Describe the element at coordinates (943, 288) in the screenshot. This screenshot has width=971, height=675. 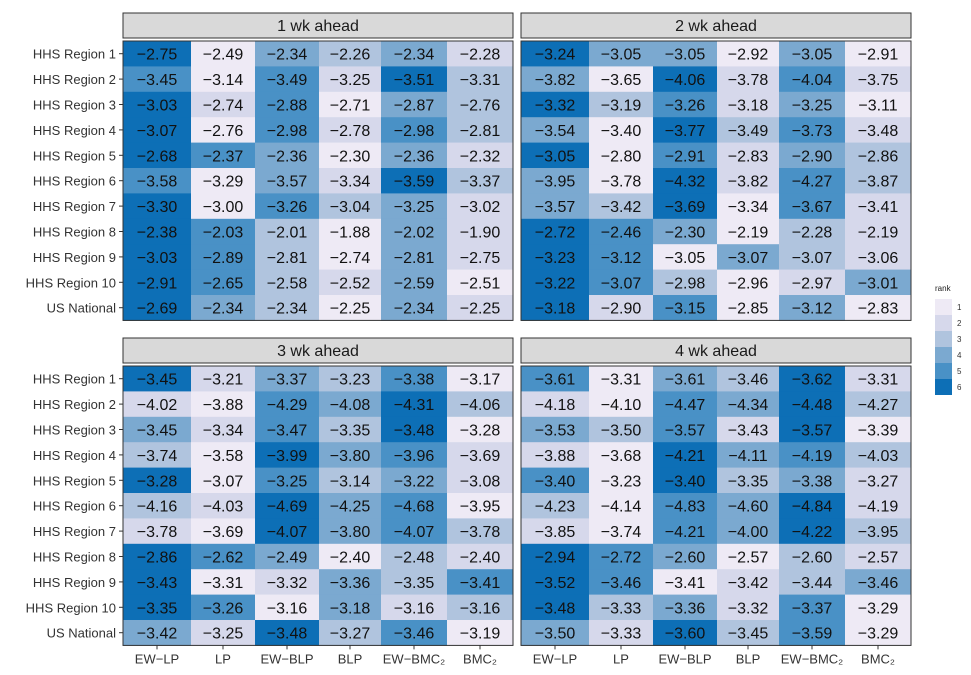
I see `legend-title: rank` at that location.